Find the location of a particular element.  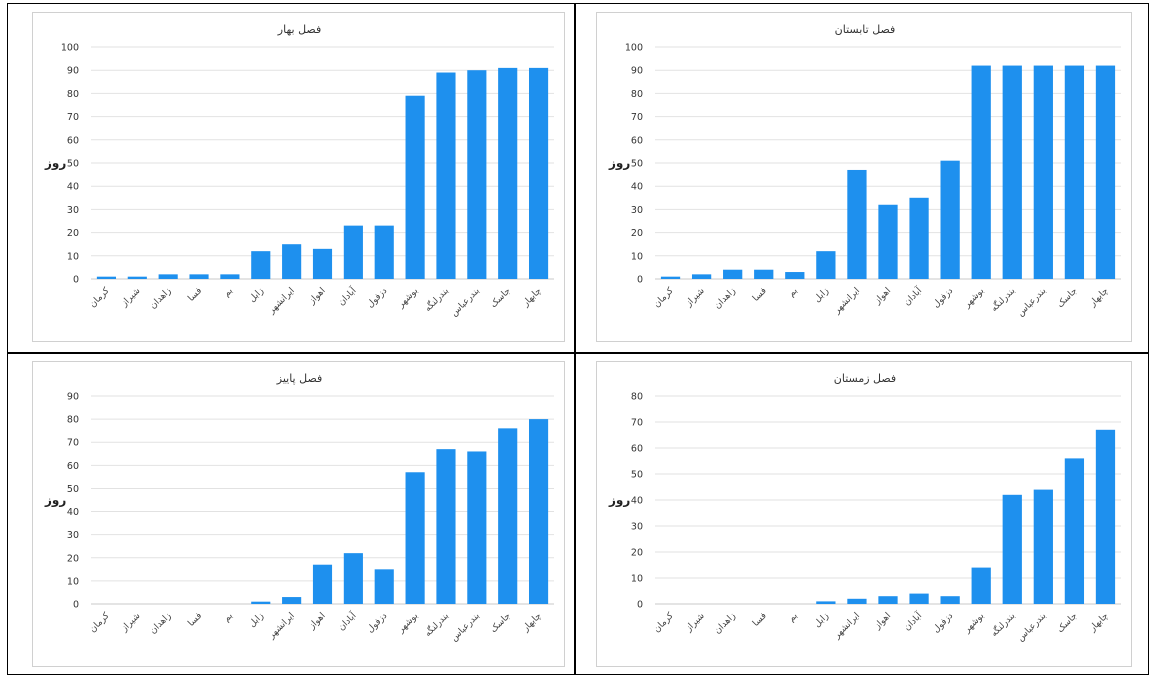

chart-title: فصل بهار is located at coordinates (299, 29).